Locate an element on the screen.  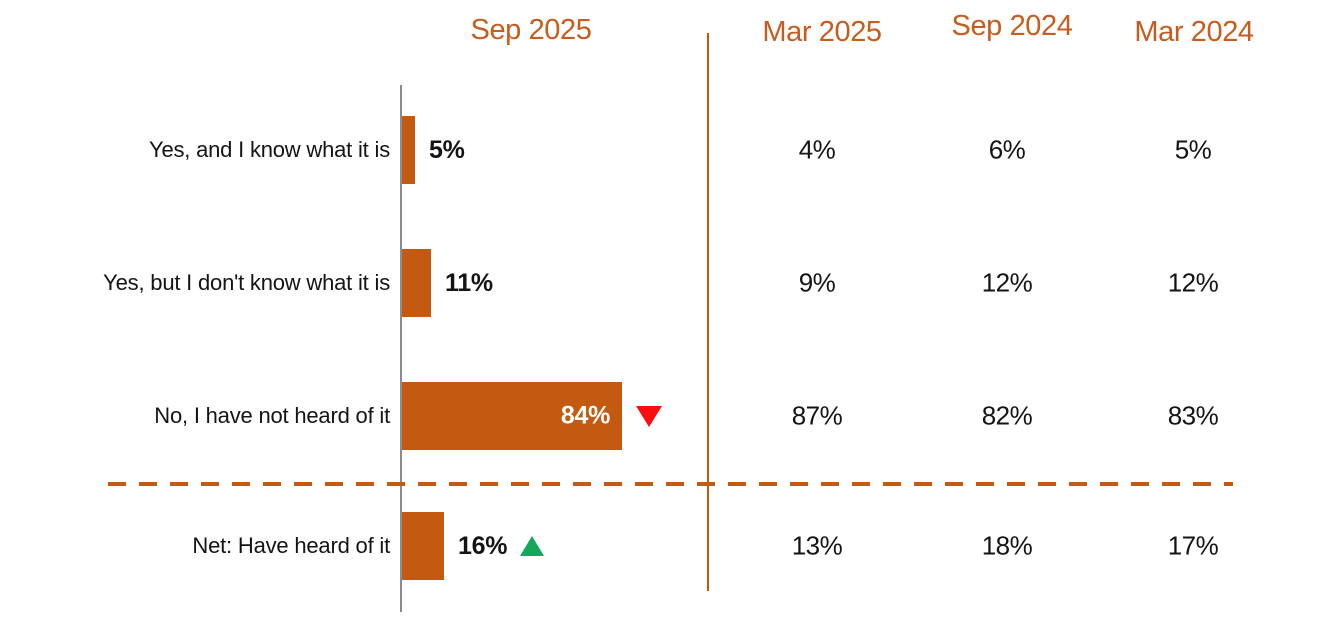
table-cell-mar2025-row-4: 13% is located at coordinates (817, 545).